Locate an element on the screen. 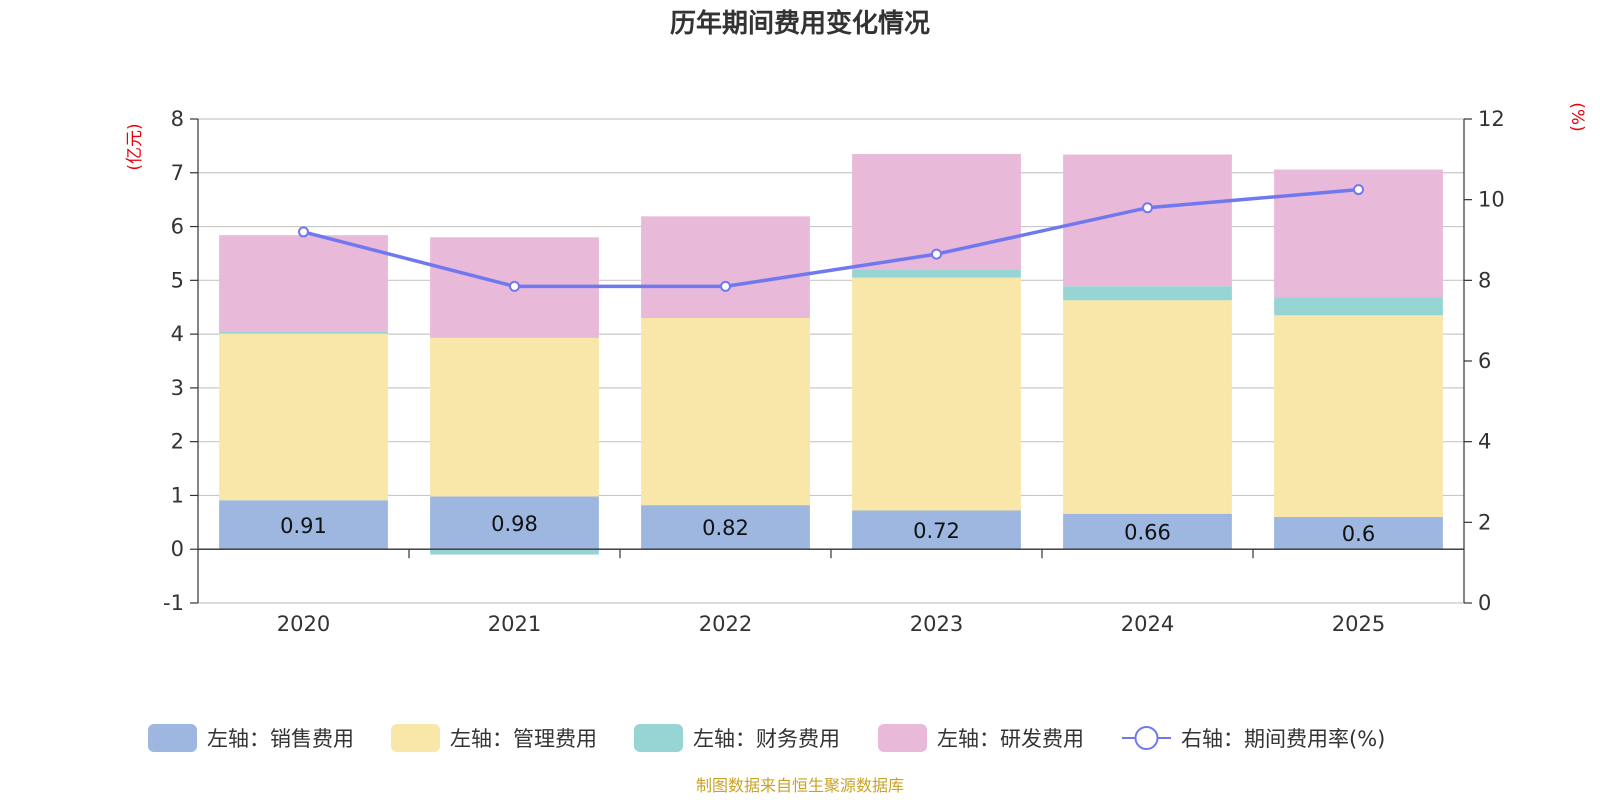 Image resolution: width=1600 pixels, height=800 pixels. rate-line is located at coordinates (831, 238).